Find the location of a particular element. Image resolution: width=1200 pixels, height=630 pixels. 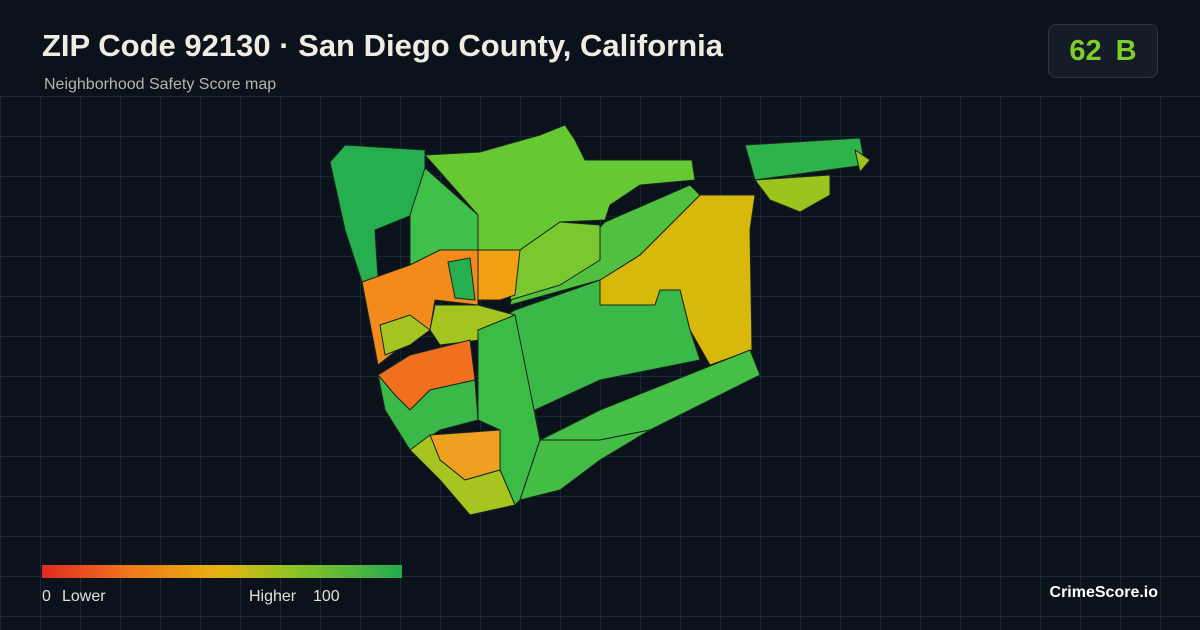

legend-gradient is located at coordinates (222, 571).